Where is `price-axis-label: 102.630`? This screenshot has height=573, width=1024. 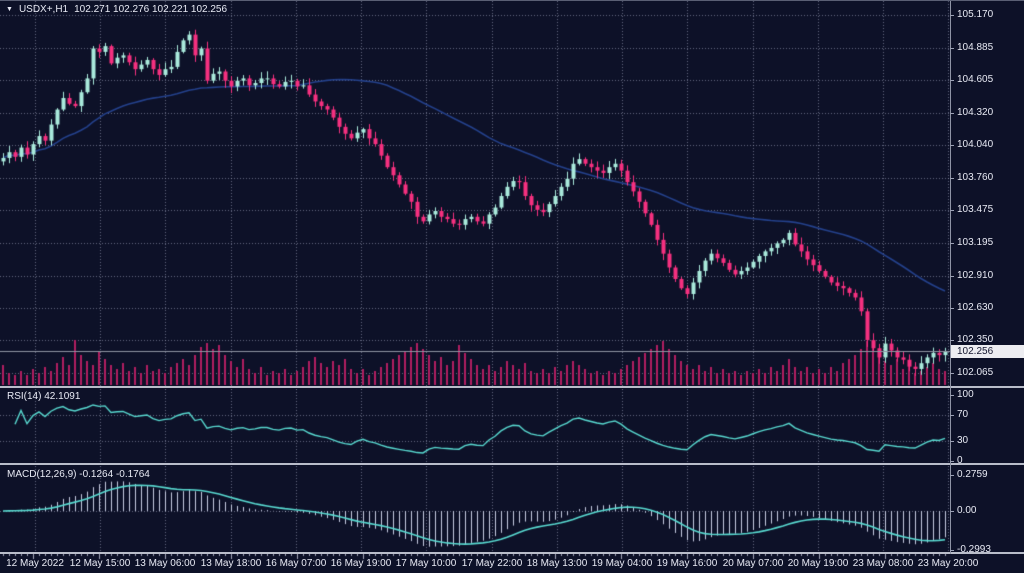
price-axis-label: 102.630 is located at coordinates (975, 307).